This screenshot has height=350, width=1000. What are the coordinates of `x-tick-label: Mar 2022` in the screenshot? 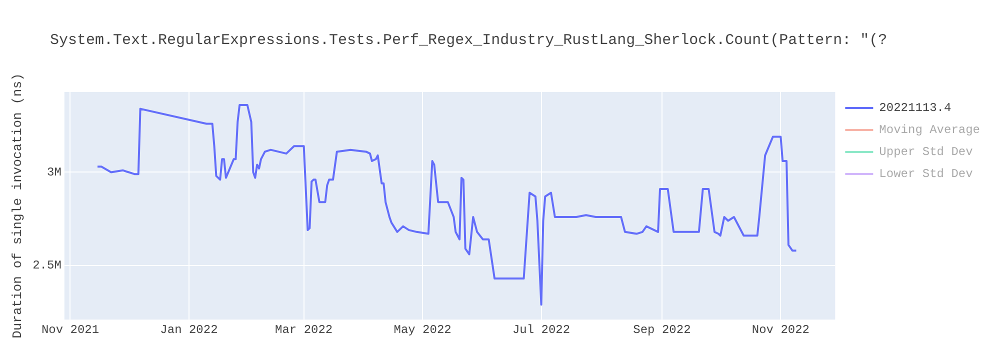 It's located at (304, 329).